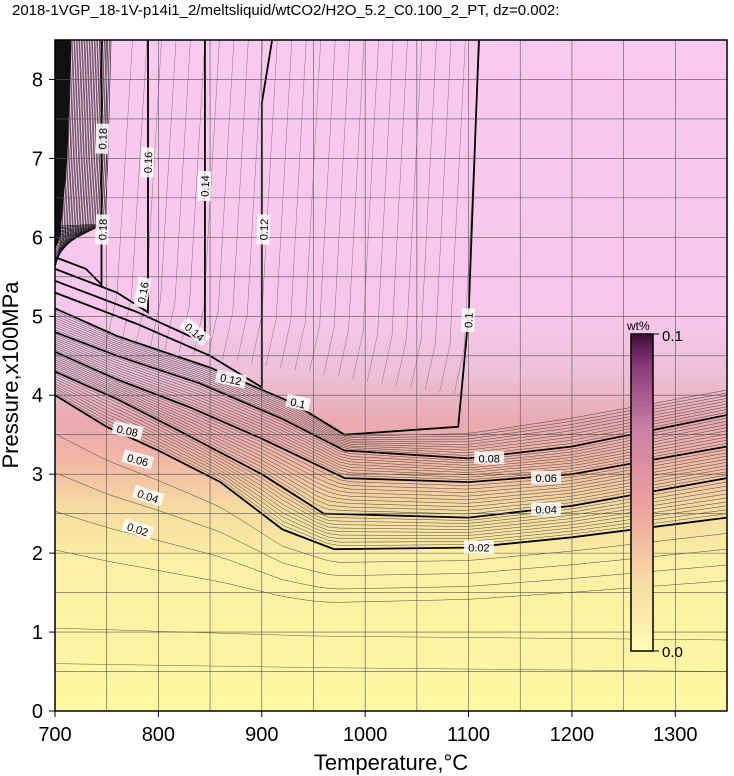  Describe the element at coordinates (672, 336) in the screenshot. I see `colorbar-max-label: 0.1` at that location.